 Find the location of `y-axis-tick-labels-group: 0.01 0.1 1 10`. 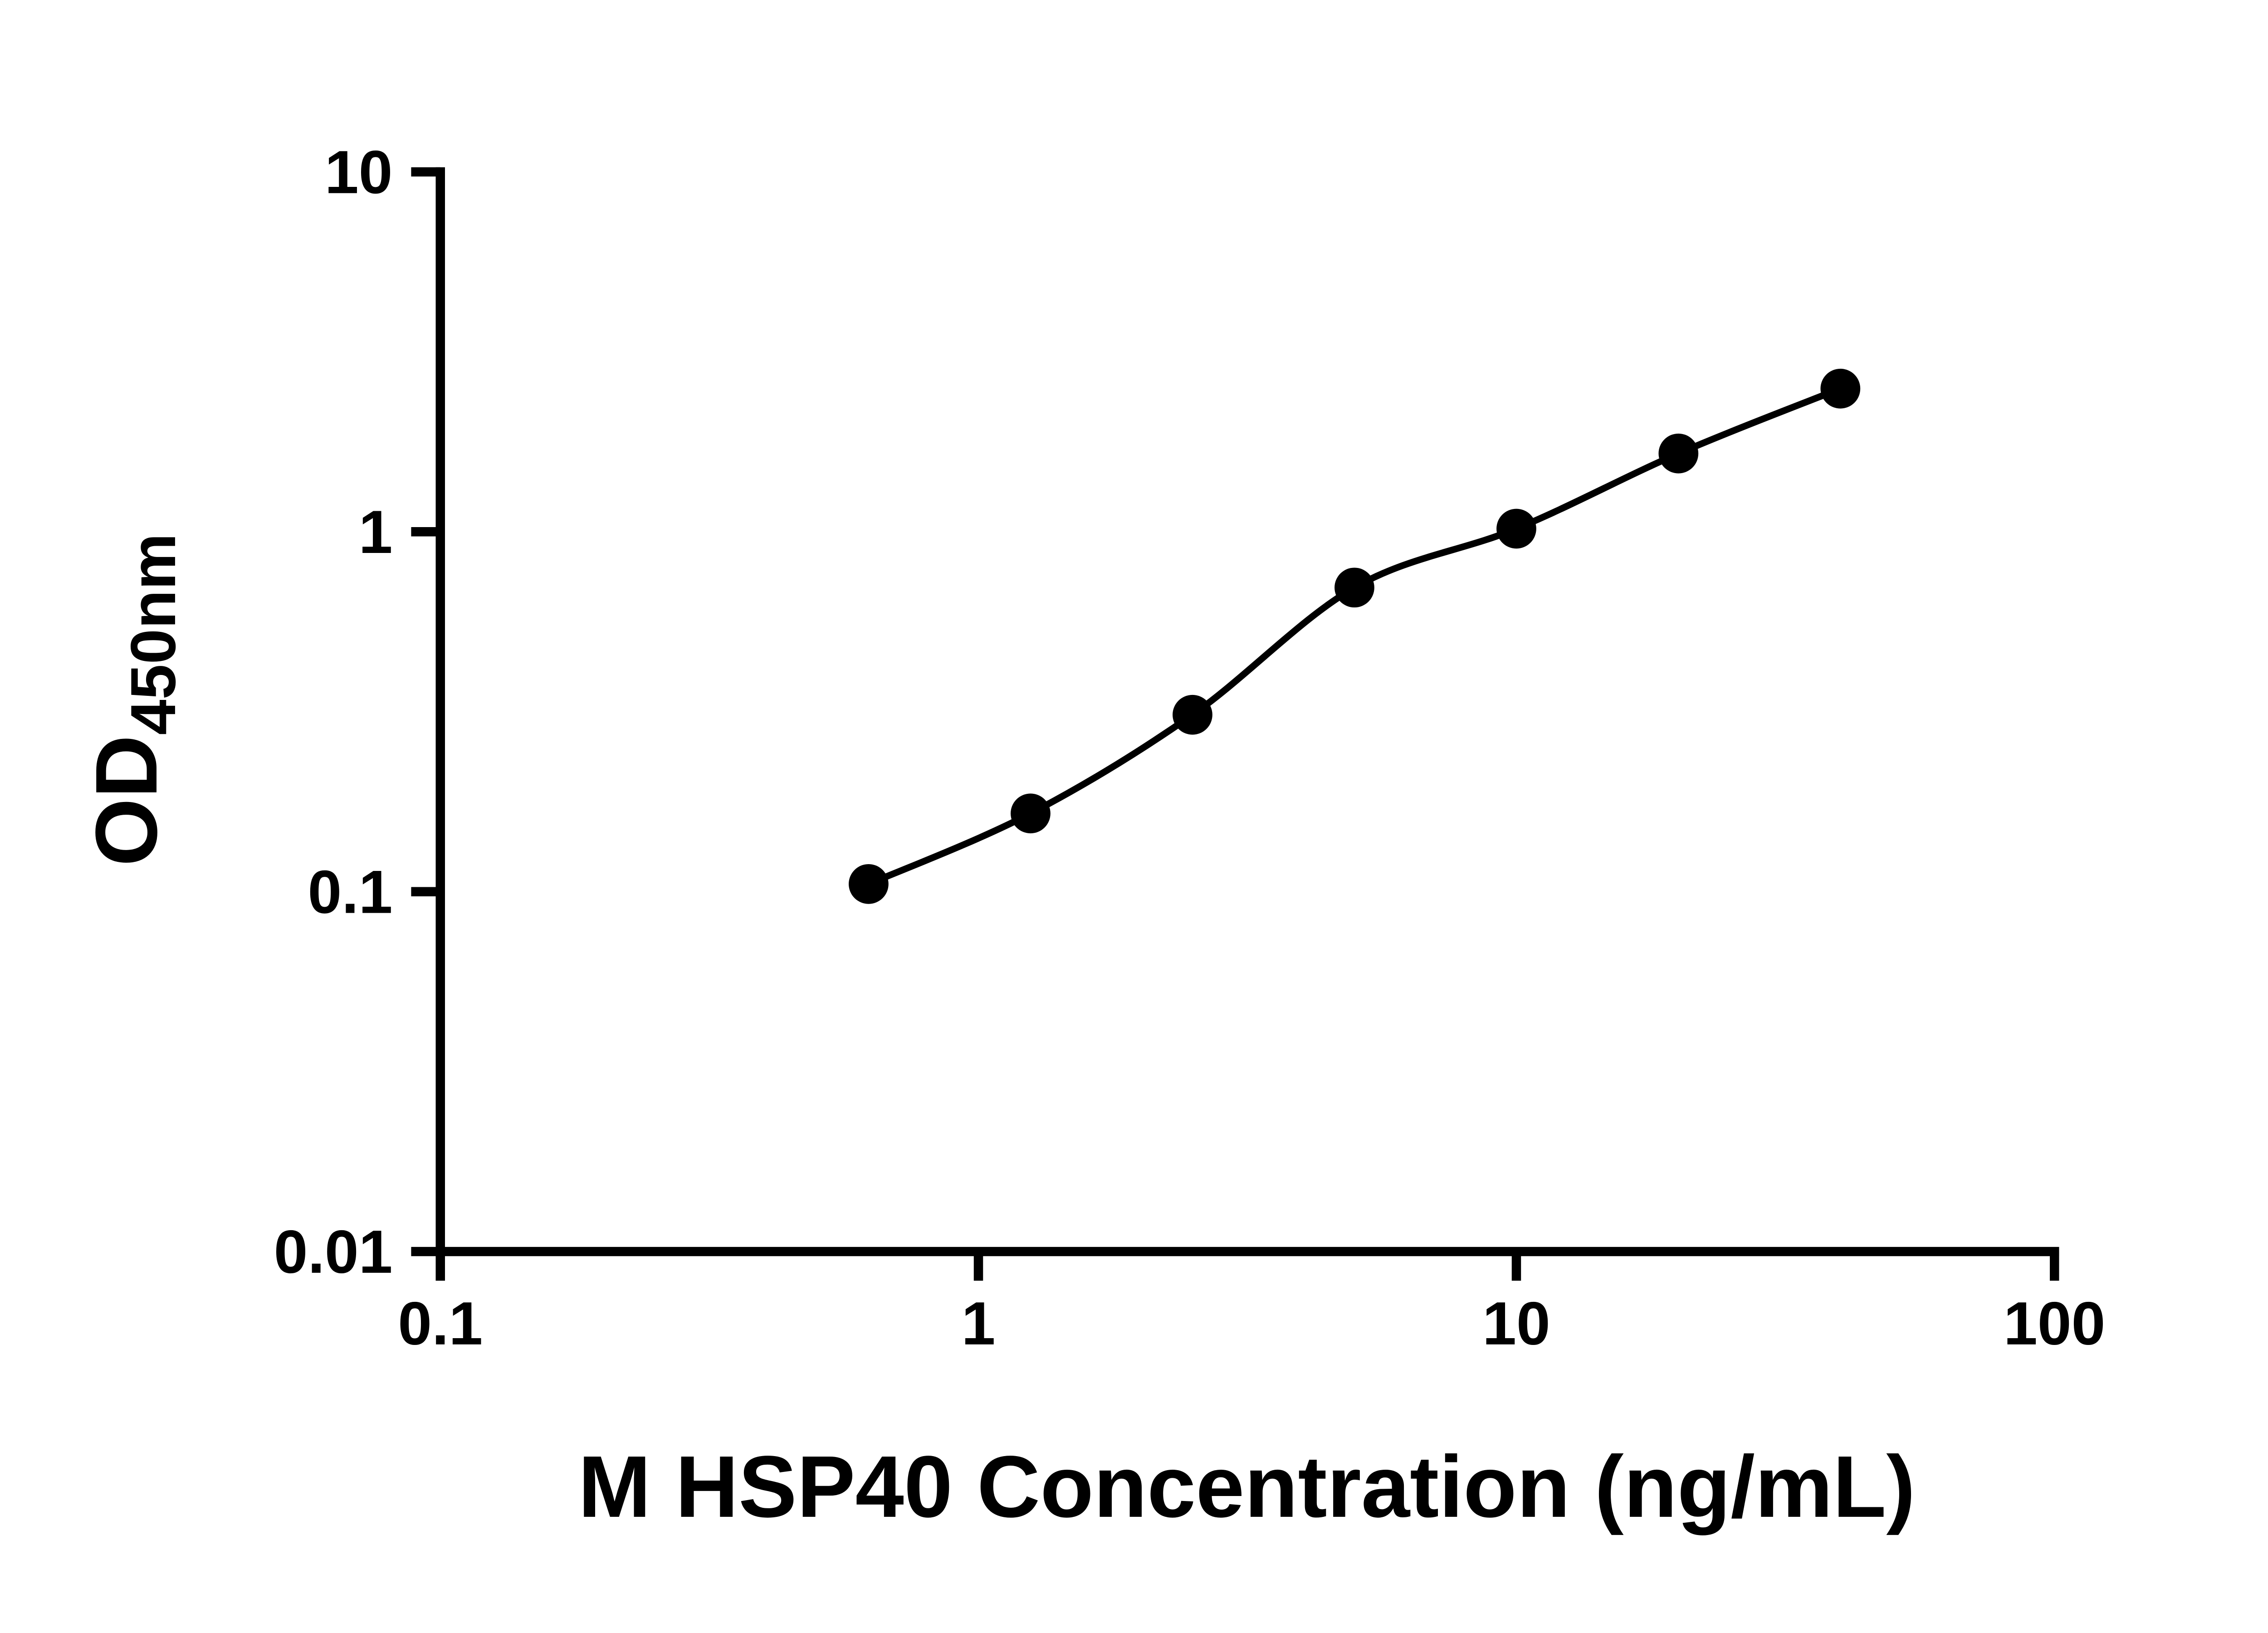

y-axis-tick-labels-group: 0.01 0.1 1 10 is located at coordinates (333, 712).